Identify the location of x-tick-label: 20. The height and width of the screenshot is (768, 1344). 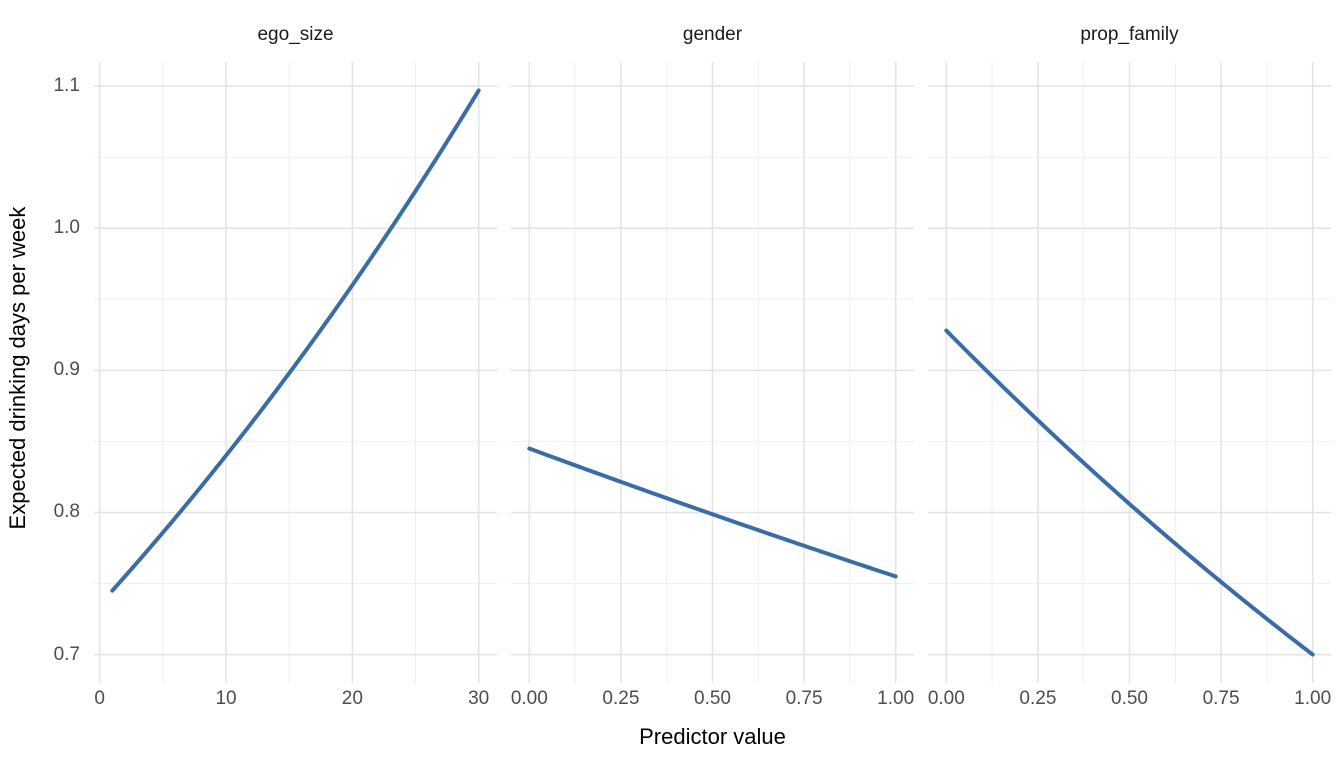
(352, 698).